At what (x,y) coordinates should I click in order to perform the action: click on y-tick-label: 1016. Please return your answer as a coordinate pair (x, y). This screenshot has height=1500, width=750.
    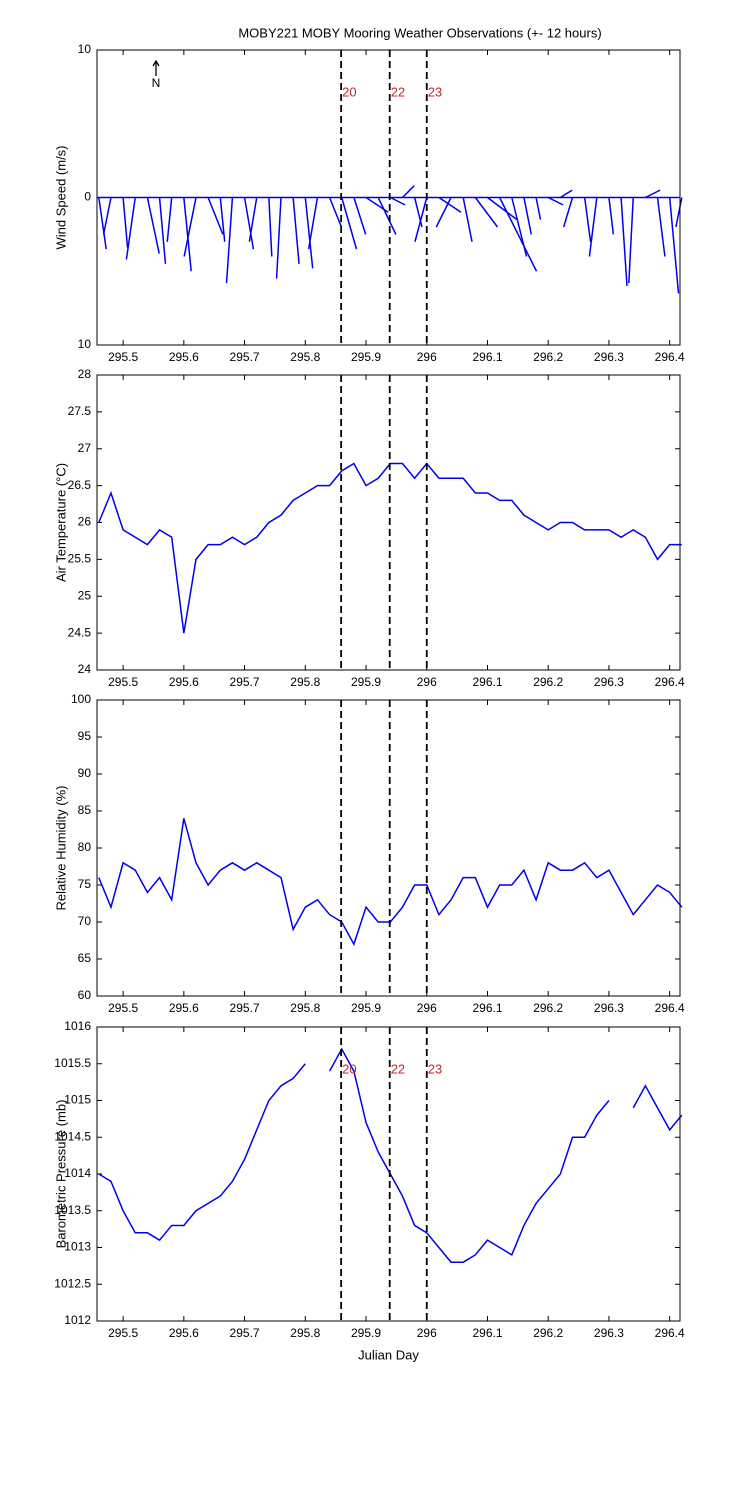
    Looking at the image, I should click on (77, 1026).